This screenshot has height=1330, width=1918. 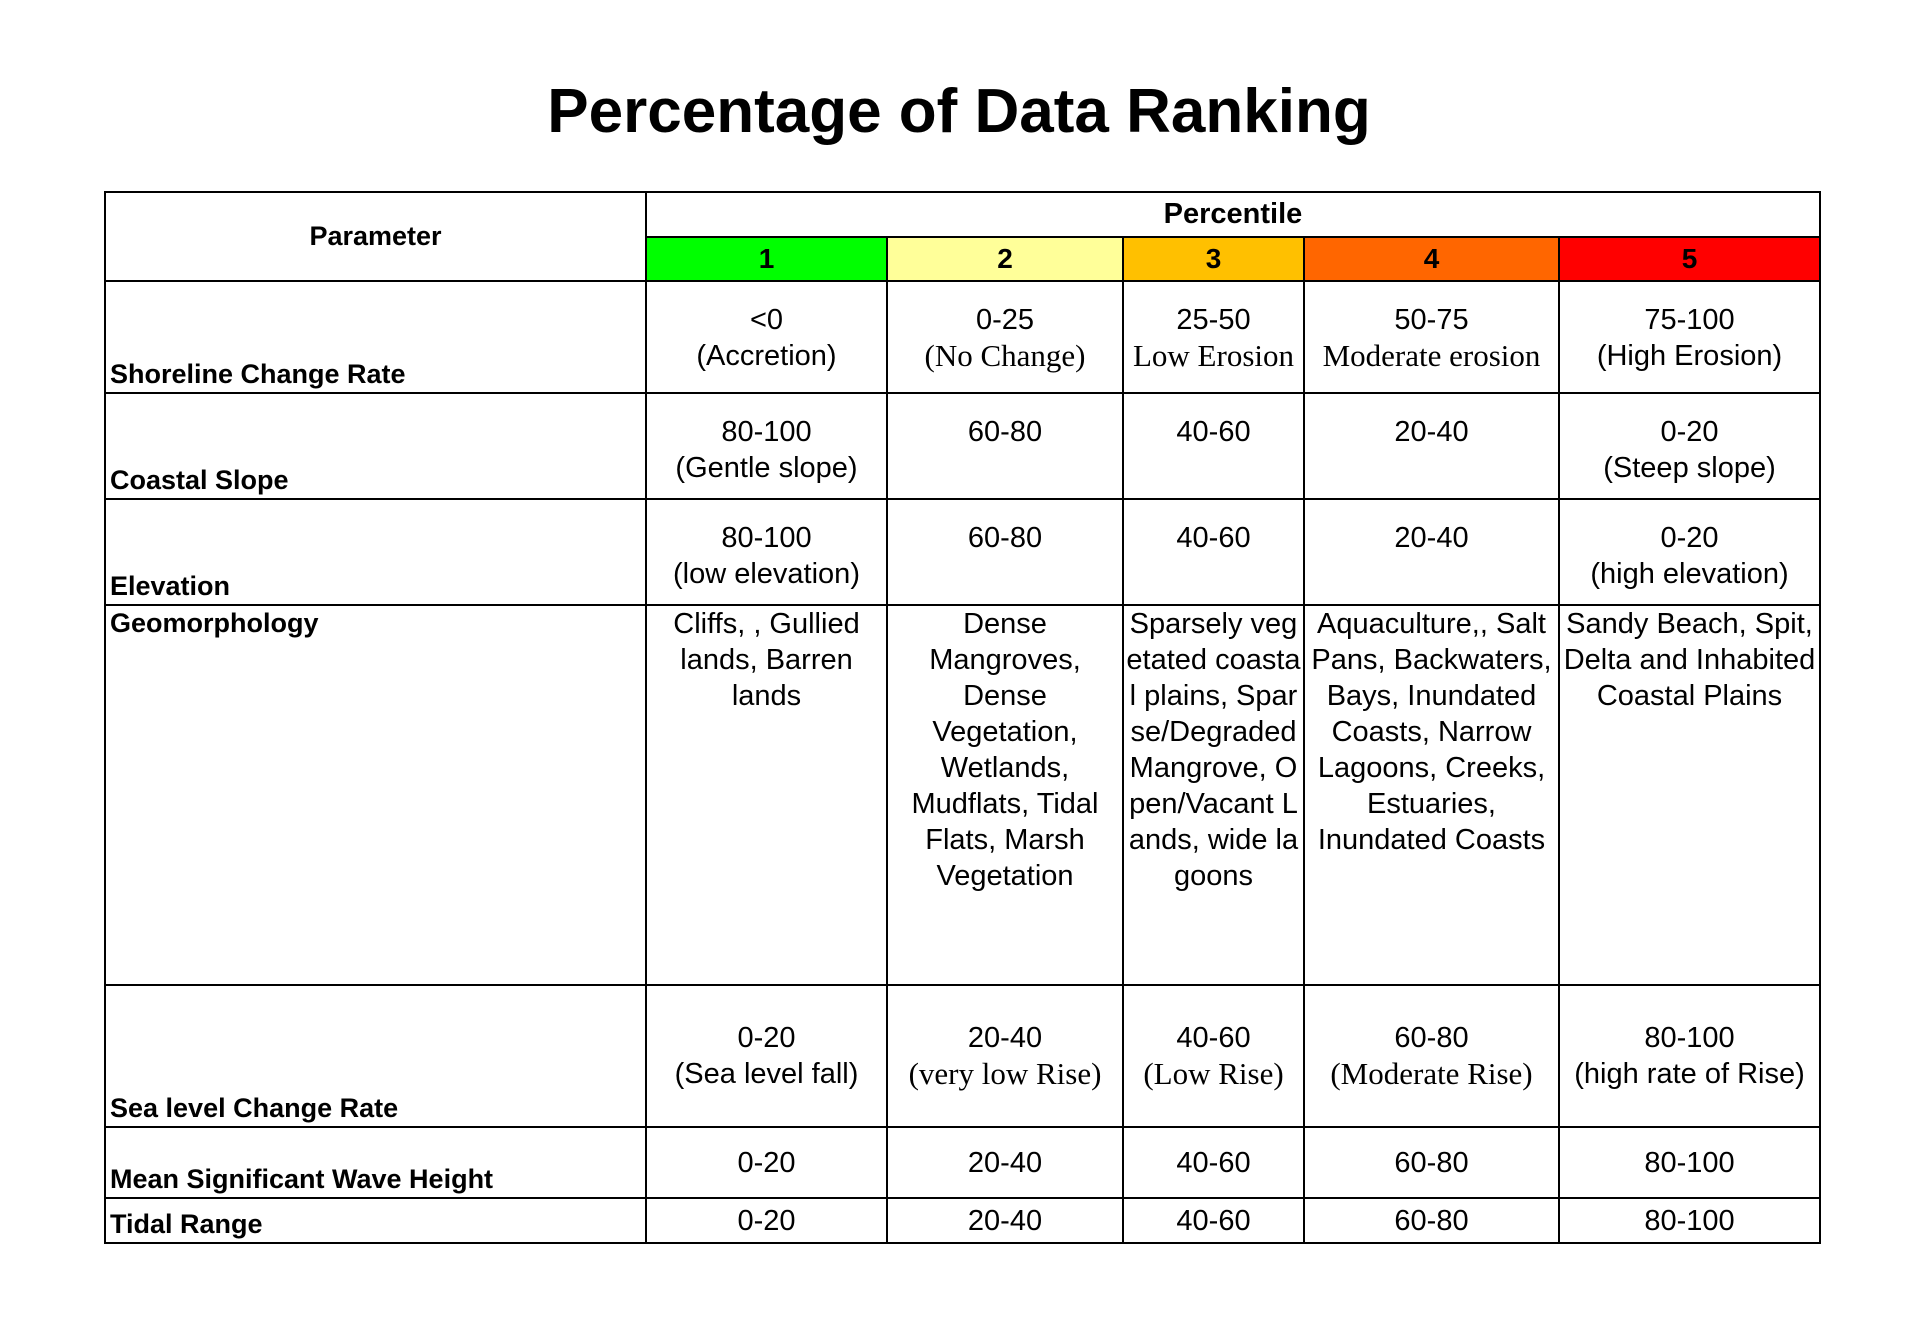 I want to click on value-range: <0, so click(x=766, y=320).